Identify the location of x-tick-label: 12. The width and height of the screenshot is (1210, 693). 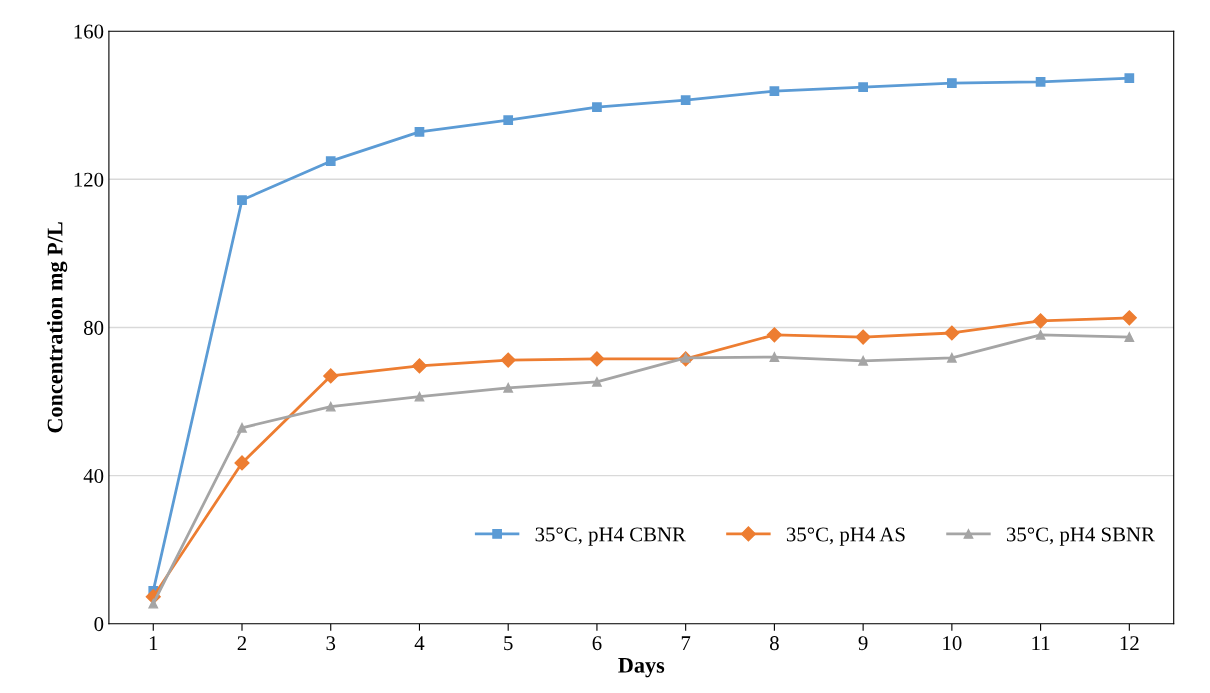
(1129, 643).